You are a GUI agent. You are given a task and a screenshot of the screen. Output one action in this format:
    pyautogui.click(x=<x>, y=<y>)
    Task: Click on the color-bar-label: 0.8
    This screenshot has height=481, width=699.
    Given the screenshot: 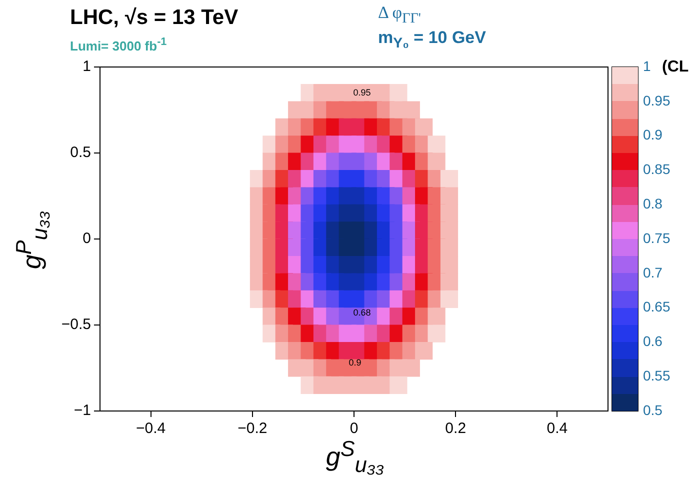 What is the action you would take?
    pyautogui.click(x=653, y=203)
    